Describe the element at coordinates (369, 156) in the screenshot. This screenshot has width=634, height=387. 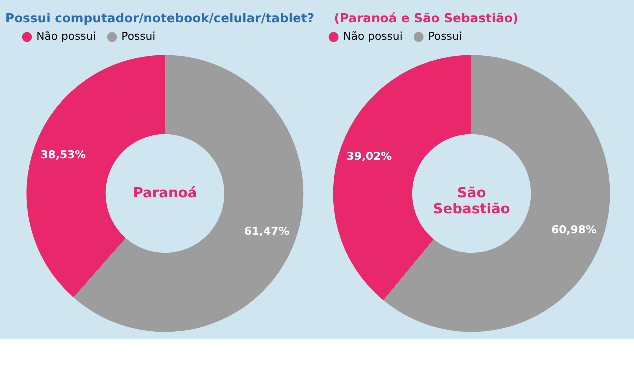
I see `data-label: 39,02%` at that location.